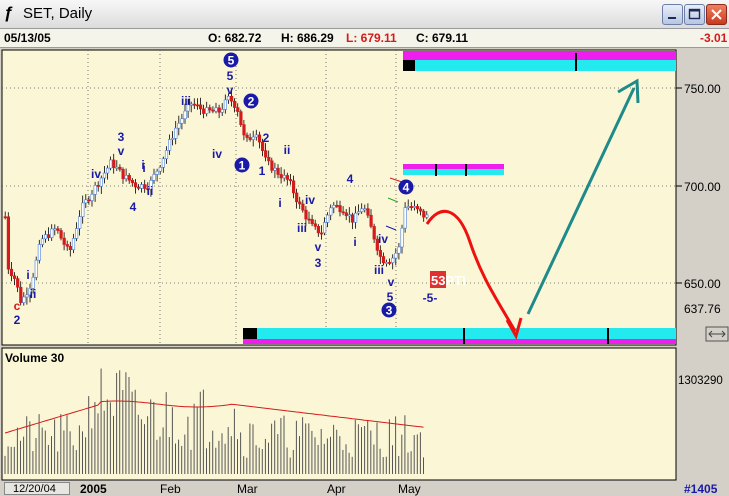  Describe the element at coordinates (700, 381) in the screenshot. I see `volume-last-value: 1303290` at that location.